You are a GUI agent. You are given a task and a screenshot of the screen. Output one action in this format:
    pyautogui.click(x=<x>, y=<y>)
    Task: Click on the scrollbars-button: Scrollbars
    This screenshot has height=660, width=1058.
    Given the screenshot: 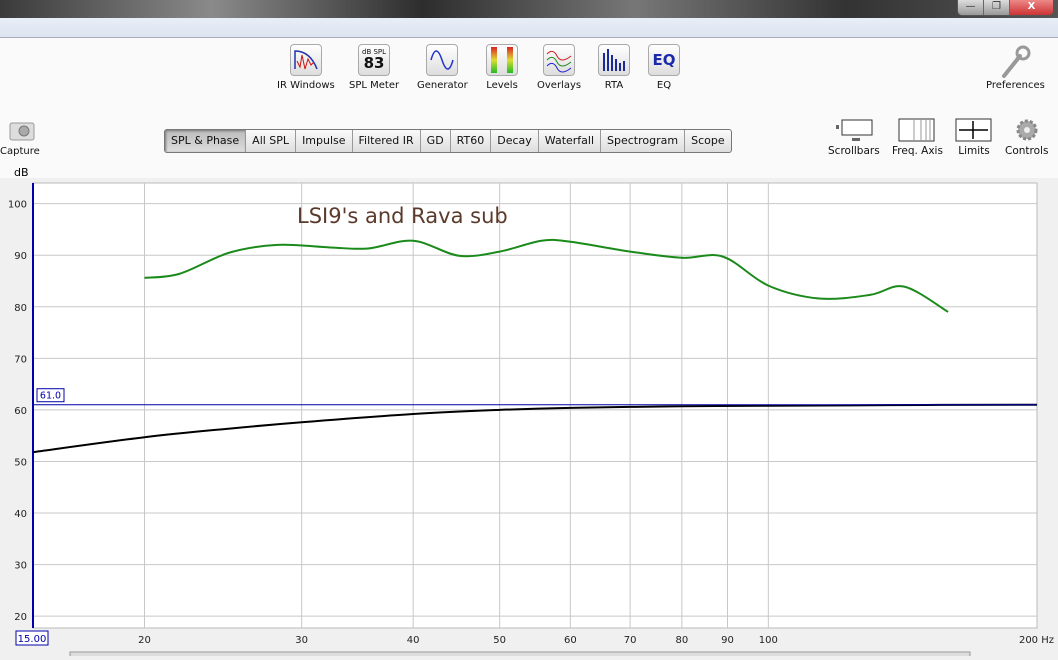 What is the action you would take?
    pyautogui.click(x=854, y=137)
    